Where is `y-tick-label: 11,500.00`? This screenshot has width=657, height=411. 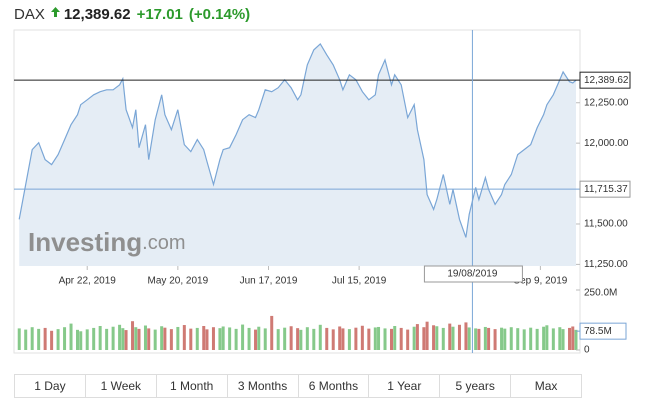
y-tick-label: 11,500.00 is located at coordinates (606, 224).